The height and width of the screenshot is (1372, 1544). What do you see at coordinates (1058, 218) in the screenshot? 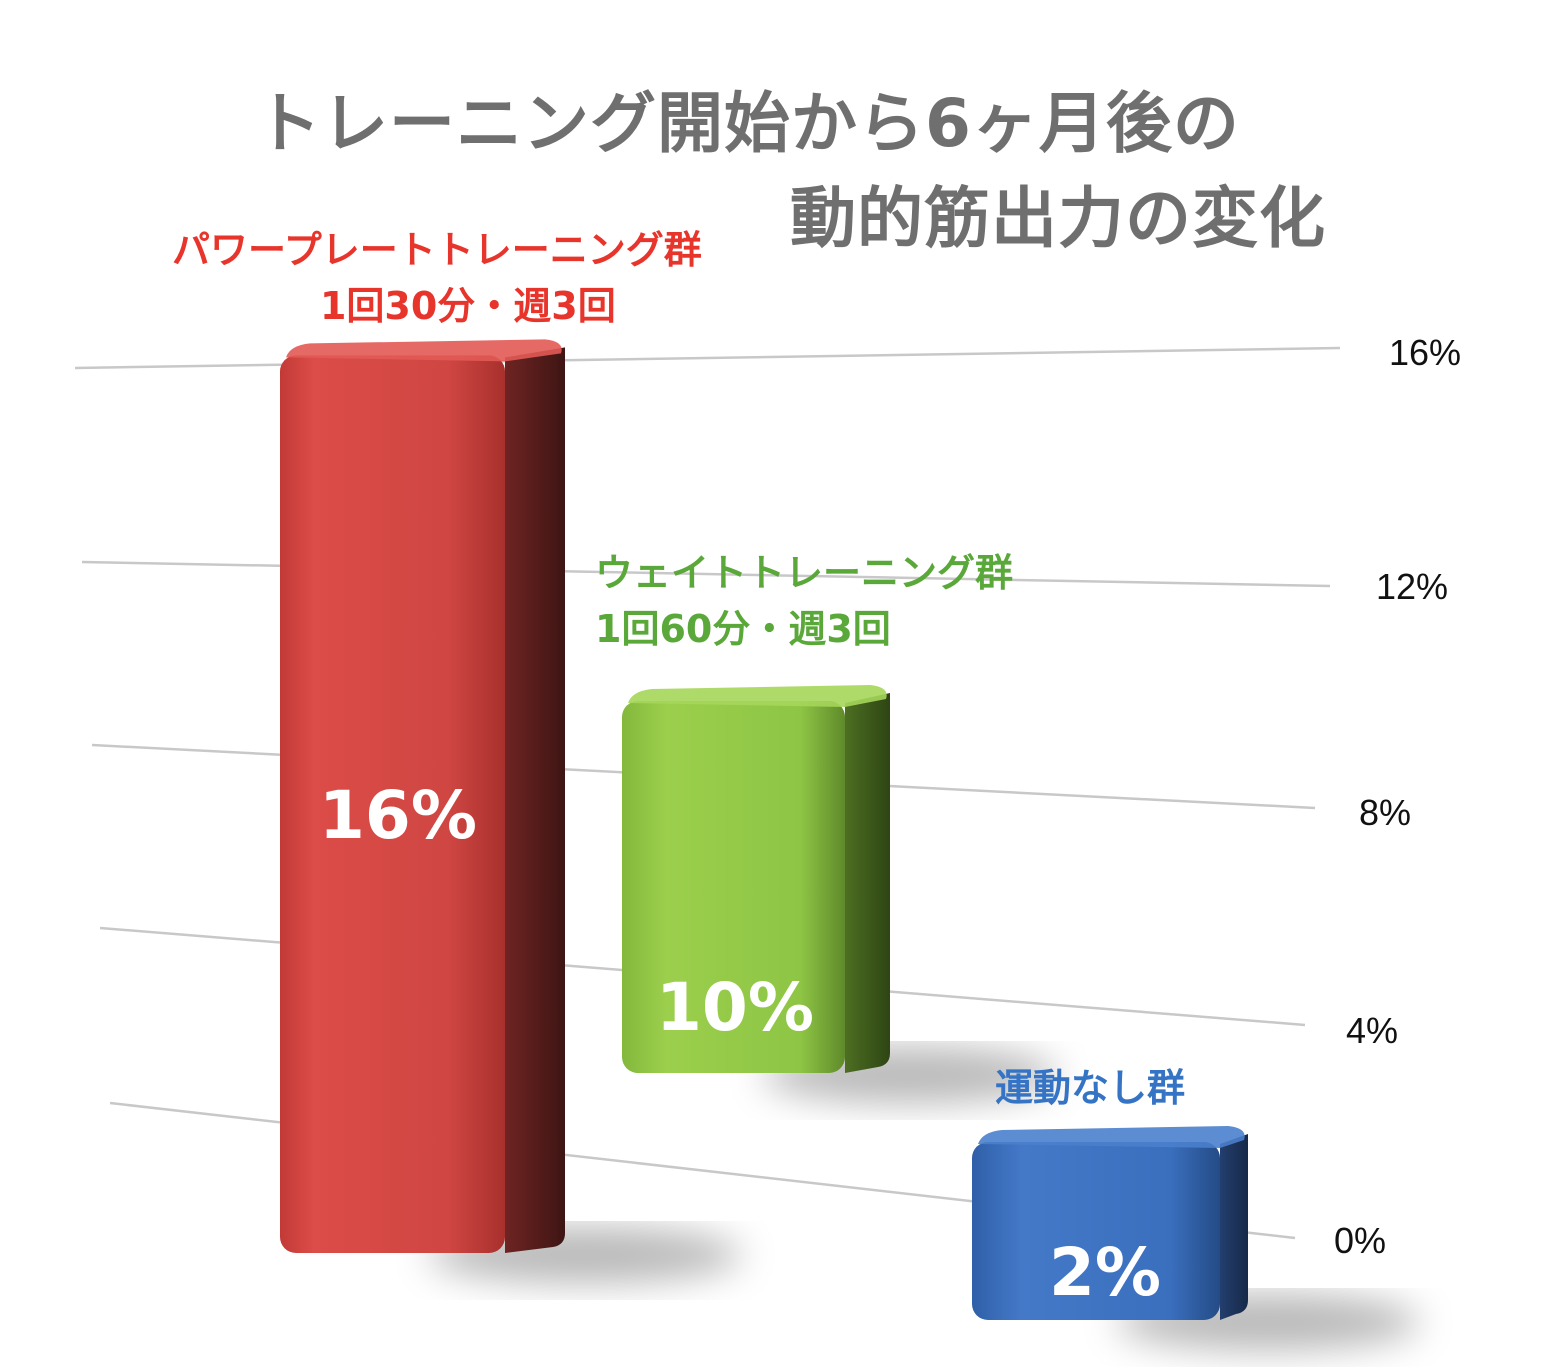
I see `chart-title-line-2: 動的筋出力の変化` at bounding box center [1058, 218].